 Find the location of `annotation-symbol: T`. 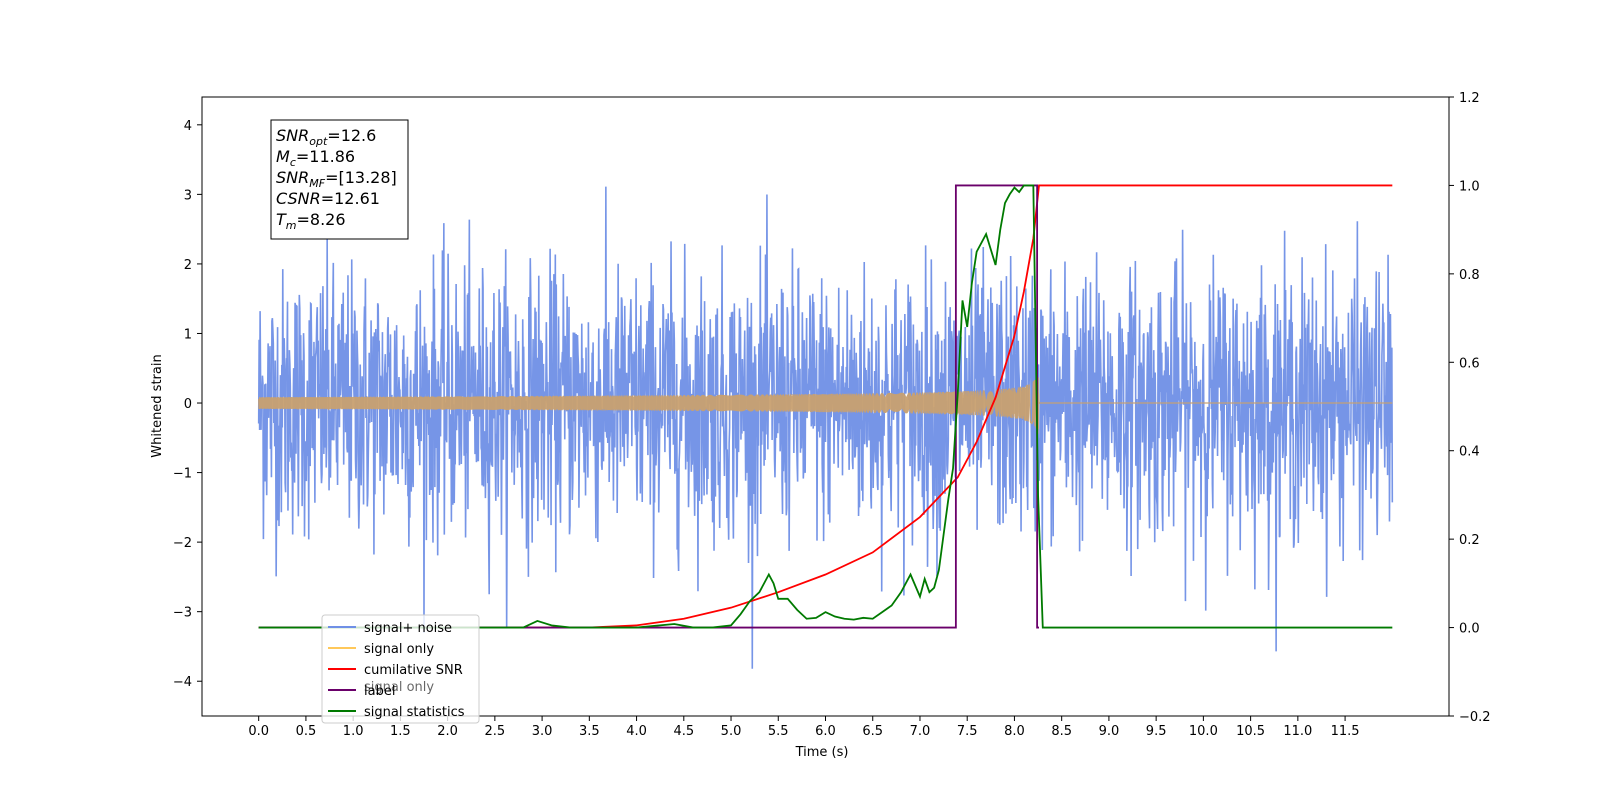

annotation-symbol: T is located at coordinates (281, 219).